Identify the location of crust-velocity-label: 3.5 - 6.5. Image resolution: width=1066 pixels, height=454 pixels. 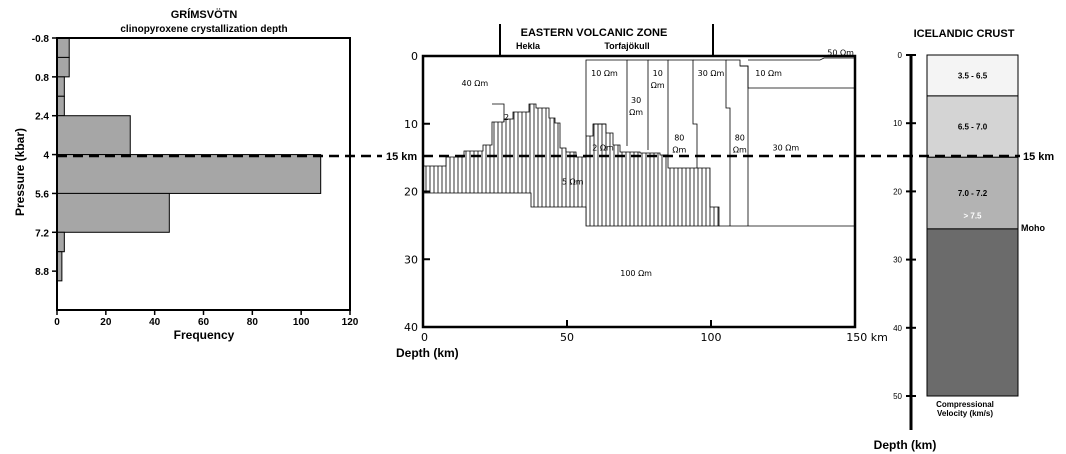
(973, 75).